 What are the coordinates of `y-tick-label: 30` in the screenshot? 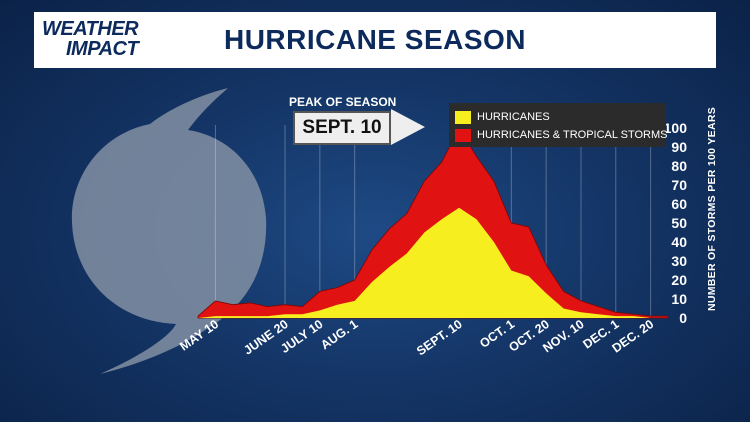 It's located at (679, 261).